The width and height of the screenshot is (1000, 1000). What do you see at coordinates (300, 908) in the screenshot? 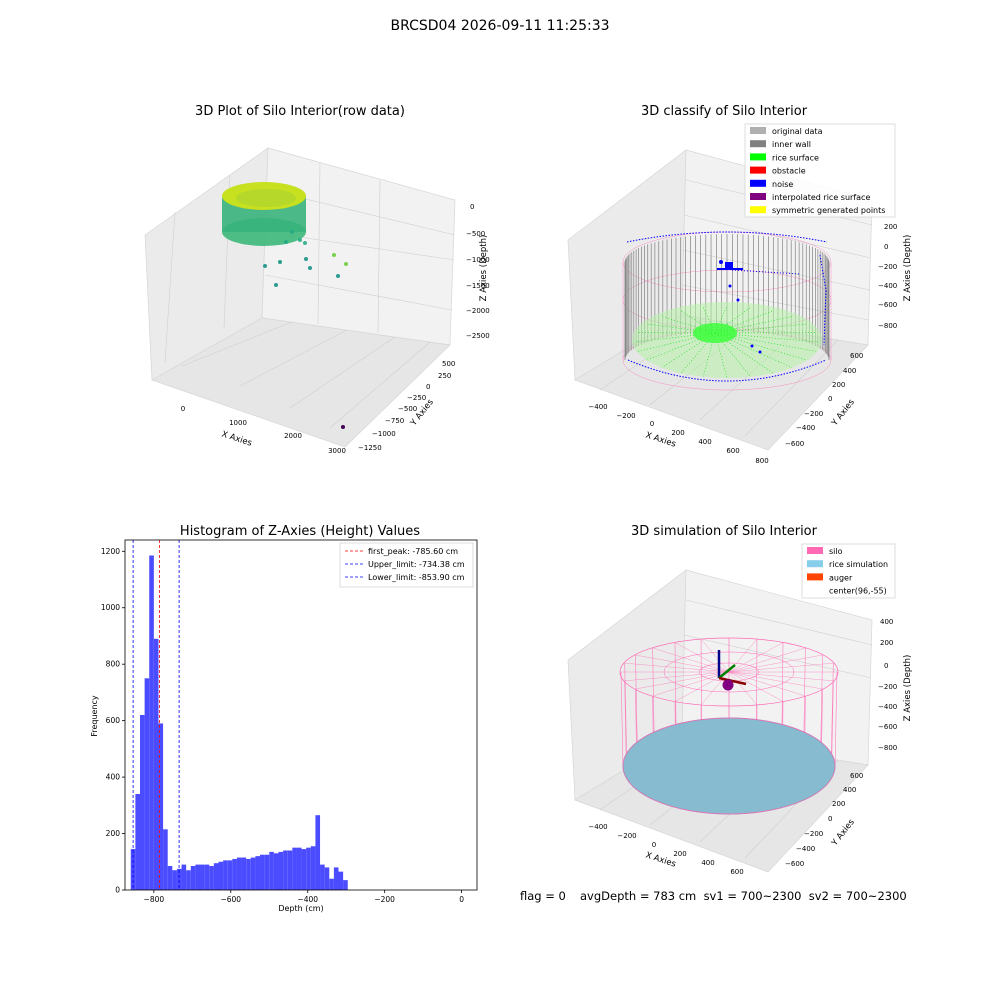
I see `histogram-xlabel: Depth (cm)` at bounding box center [300, 908].